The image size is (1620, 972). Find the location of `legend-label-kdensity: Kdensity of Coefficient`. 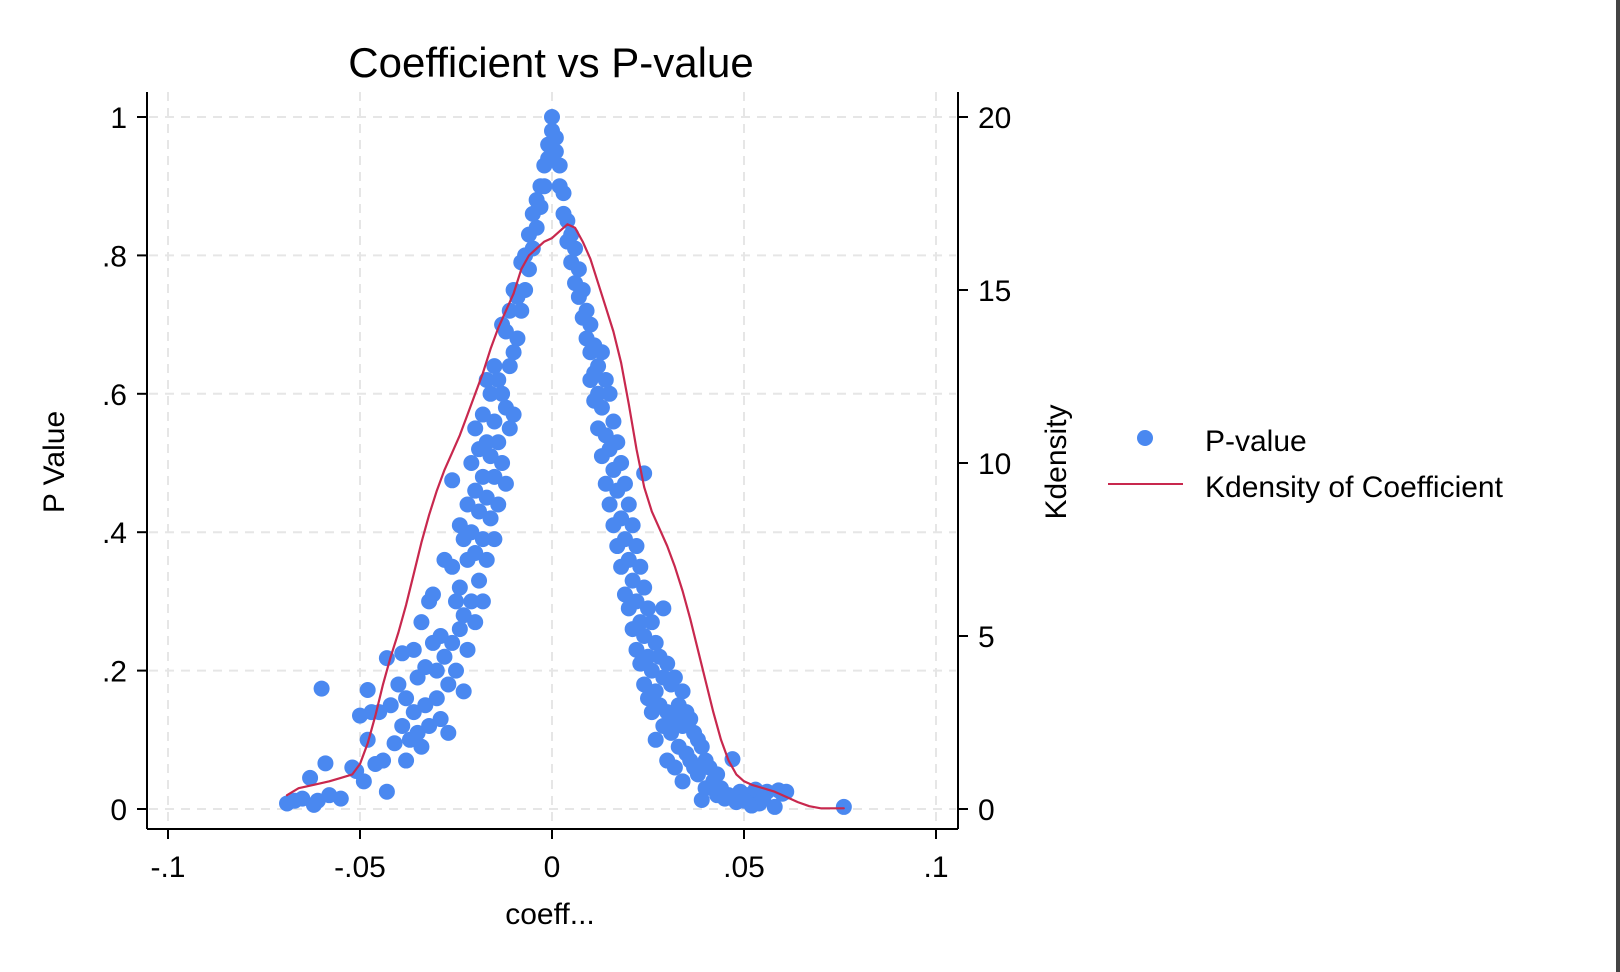

legend-label-kdensity: Kdensity of Coefficient is located at coordinates (1354, 487).